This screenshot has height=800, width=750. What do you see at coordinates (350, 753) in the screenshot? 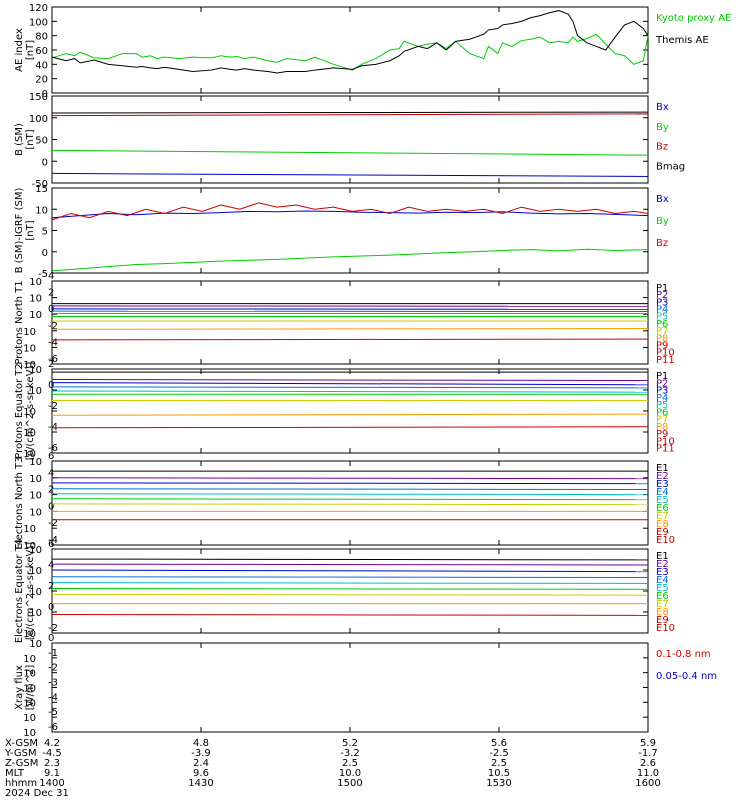
I see `ephem-value: -3.2` at bounding box center [350, 753].